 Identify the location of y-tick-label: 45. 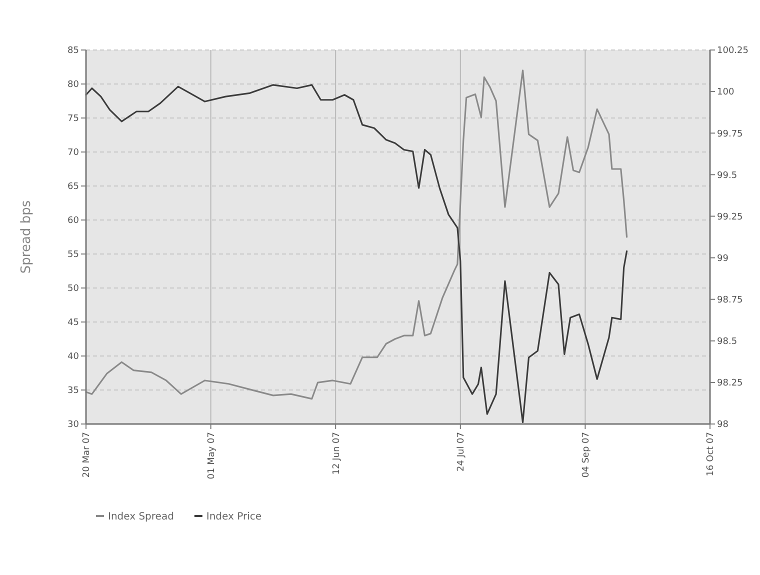
(73, 323).